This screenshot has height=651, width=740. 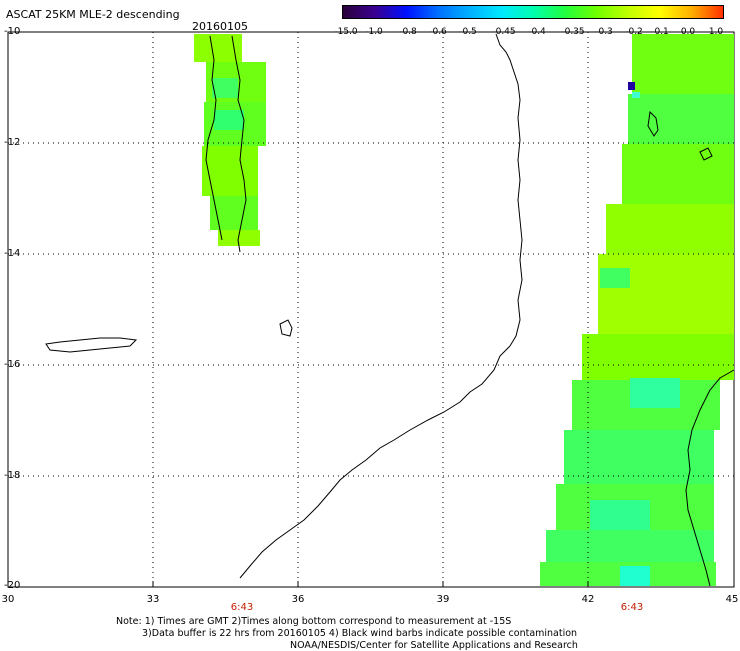 What do you see at coordinates (443, 599) in the screenshot?
I see `x-tick-label: 39` at bounding box center [443, 599].